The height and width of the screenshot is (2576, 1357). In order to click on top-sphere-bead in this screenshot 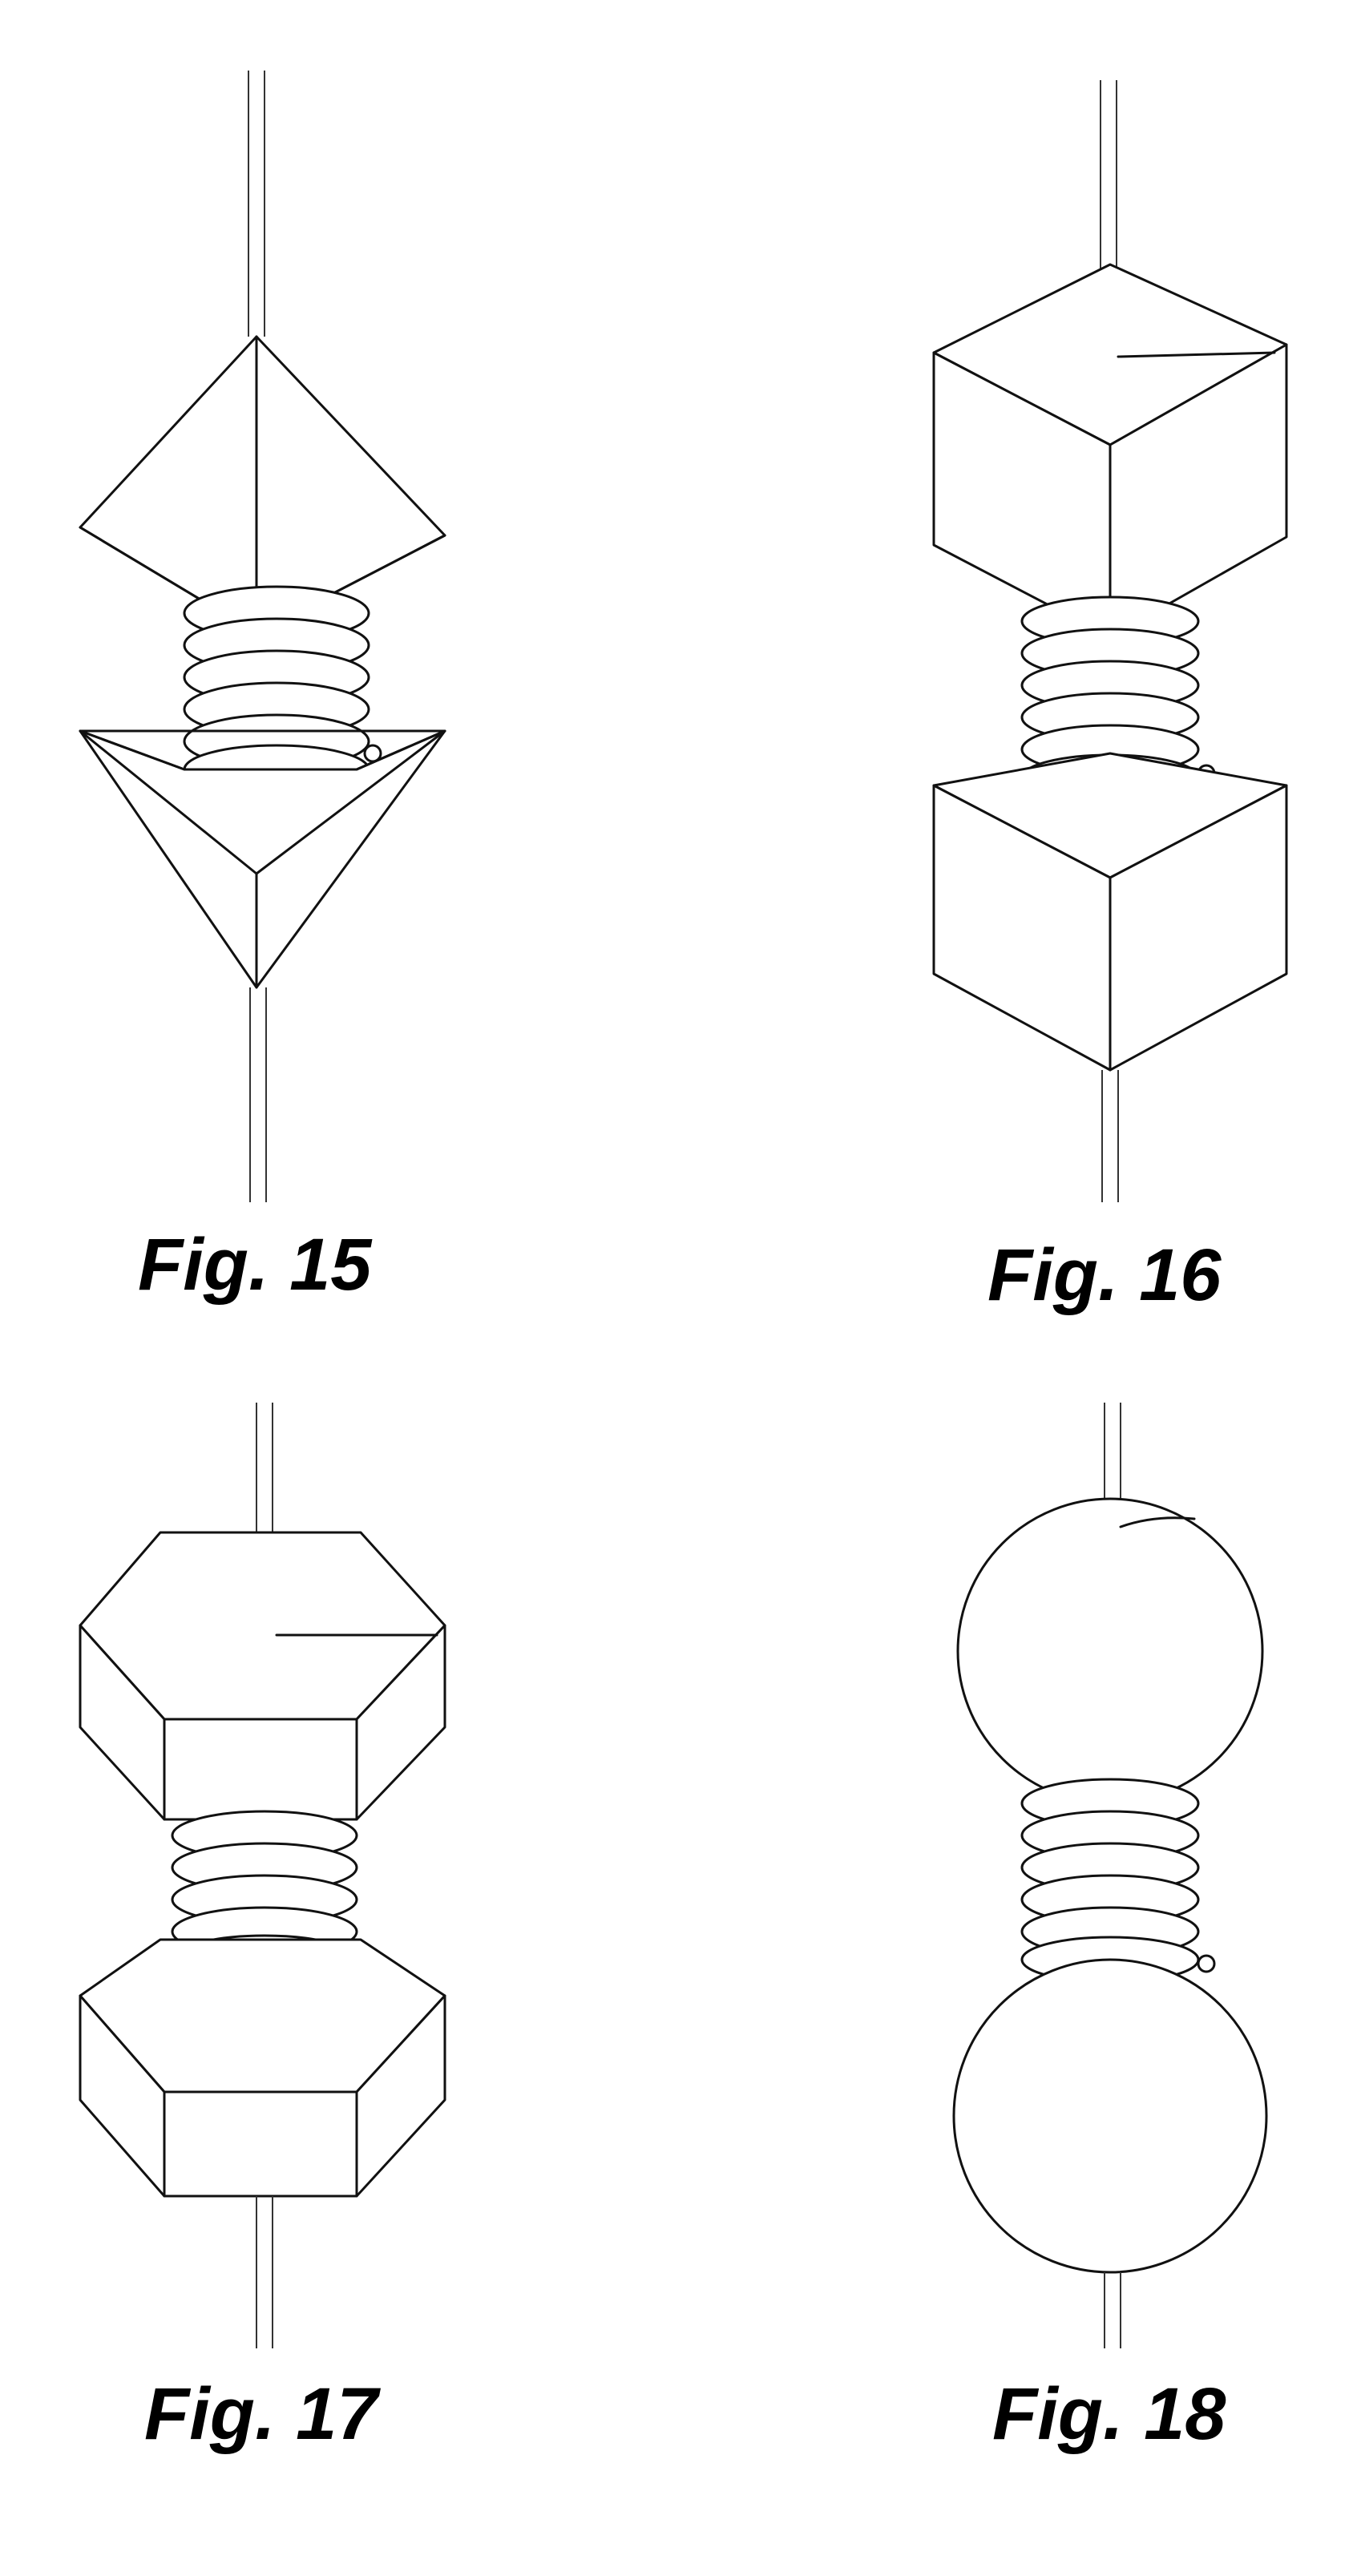, I will do `click(1110, 1651)`.